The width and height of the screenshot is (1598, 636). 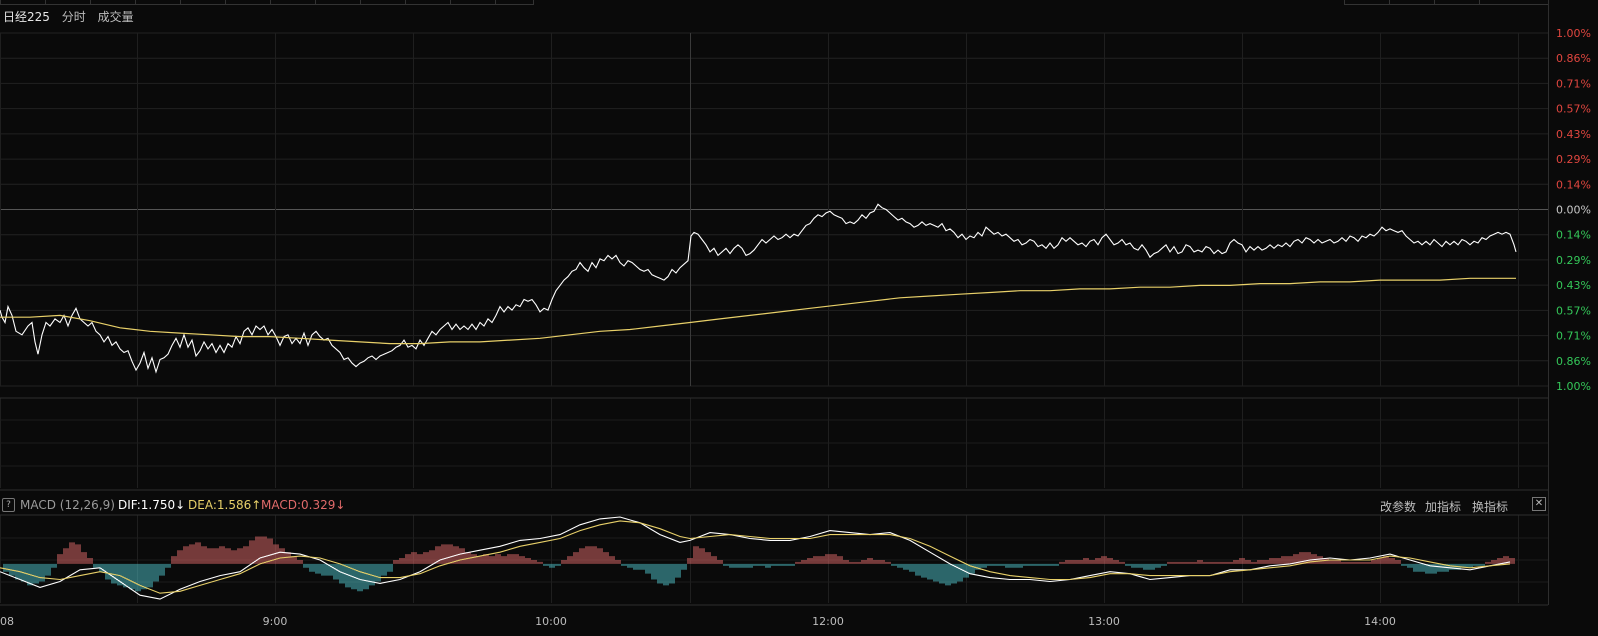 What do you see at coordinates (67, 505) in the screenshot?
I see `macd-title: MACD (12,26,9)` at bounding box center [67, 505].